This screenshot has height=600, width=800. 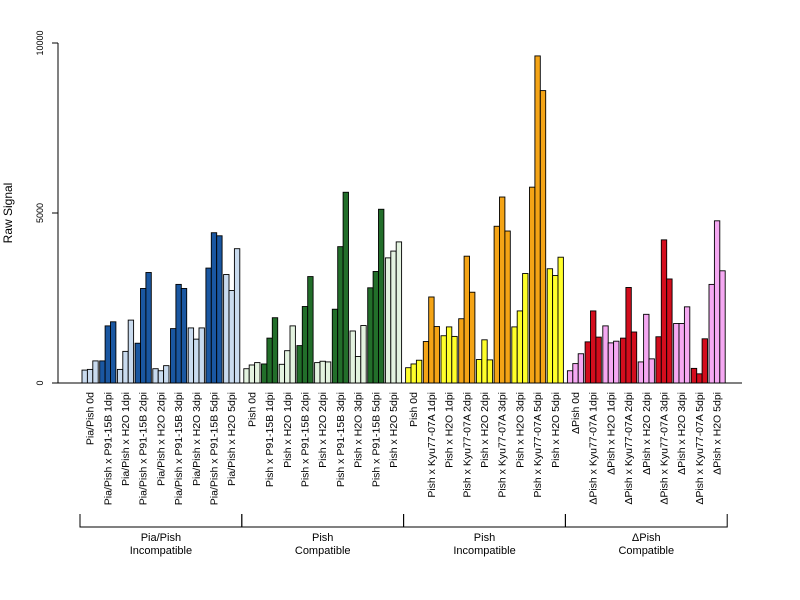 I want to click on x-tick-label: Pish x H2O 3dpi, so click(x=520, y=430).